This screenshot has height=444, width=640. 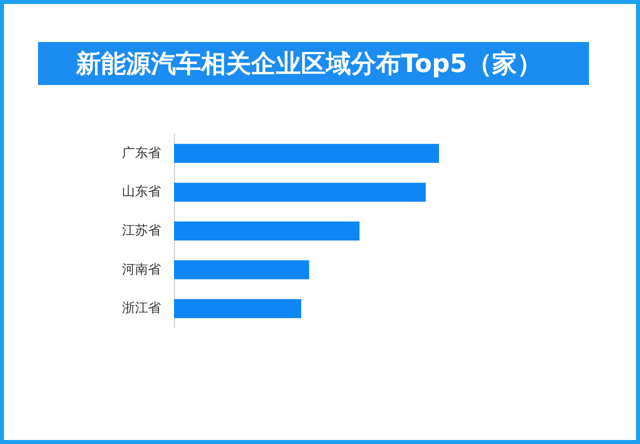 I want to click on chart-title: 新能源汽车相关企业区域分布Top5（家）, so click(x=308, y=63).